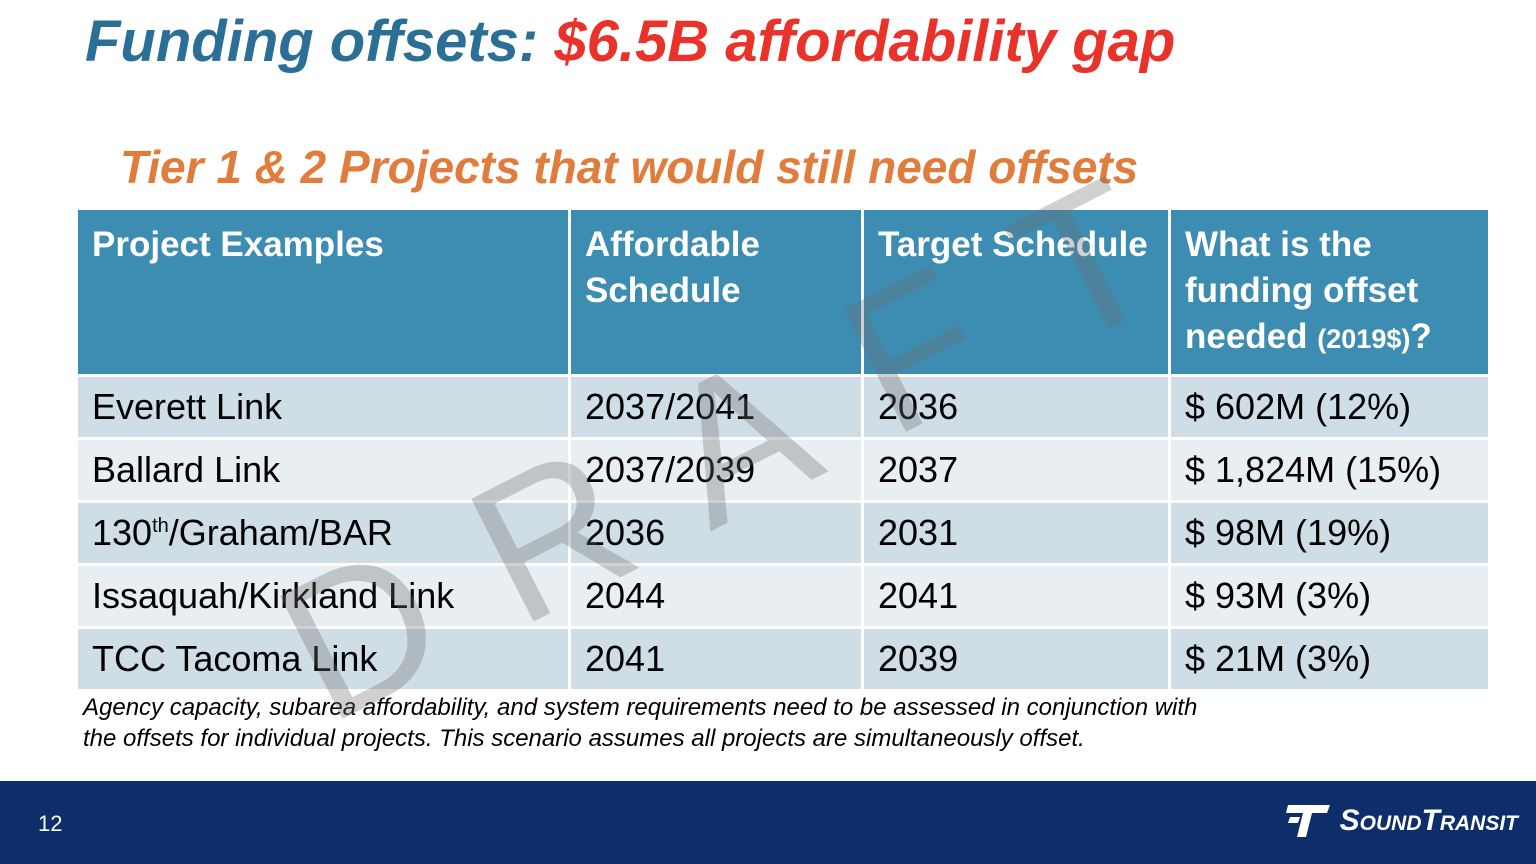 This screenshot has height=864, width=1536. What do you see at coordinates (1302, 290) in the screenshot?
I see `header-text: What is the funding offset needed` at bounding box center [1302, 290].